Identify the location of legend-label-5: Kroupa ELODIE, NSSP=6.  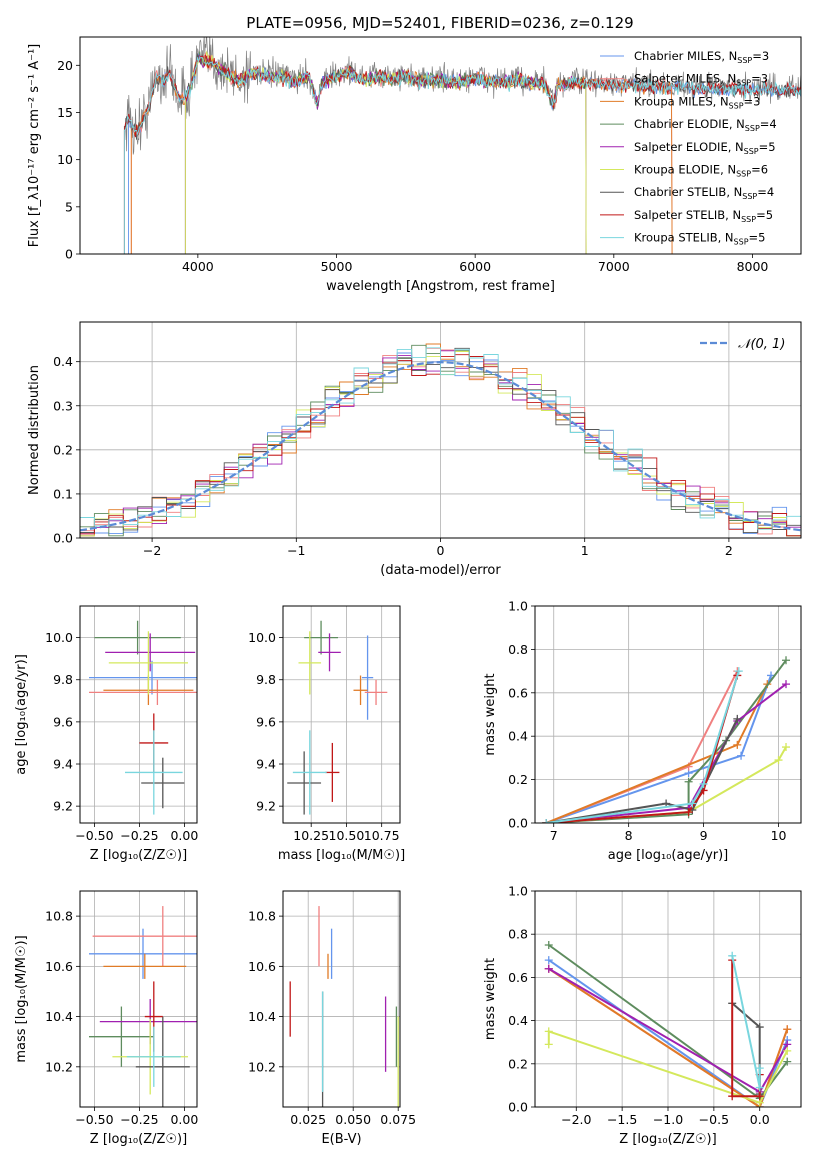
(701, 171).